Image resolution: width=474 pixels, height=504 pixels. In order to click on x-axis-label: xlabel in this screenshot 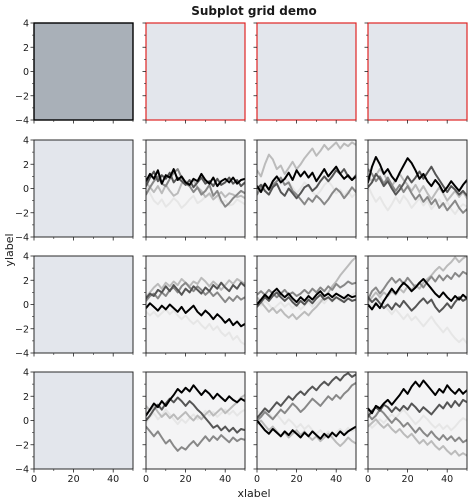, I will do `click(253, 493)`.